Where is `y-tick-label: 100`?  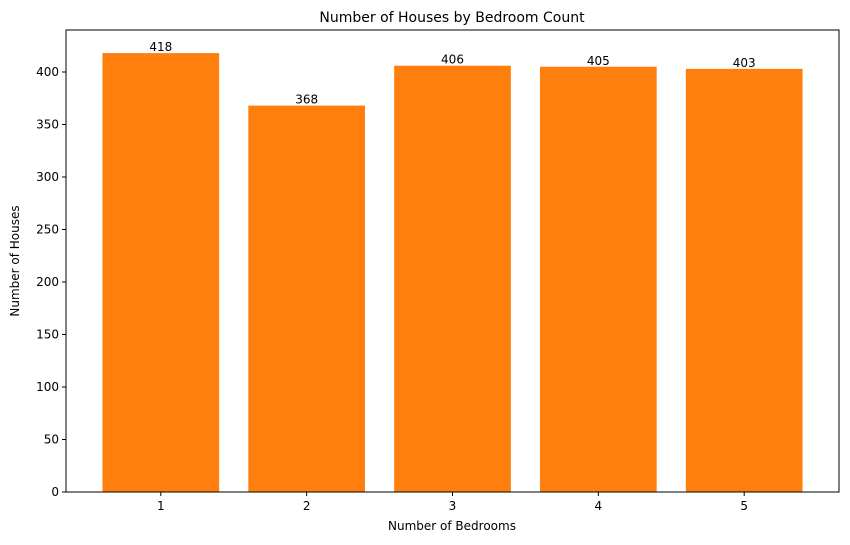 y-tick-label: 100 is located at coordinates (47, 387).